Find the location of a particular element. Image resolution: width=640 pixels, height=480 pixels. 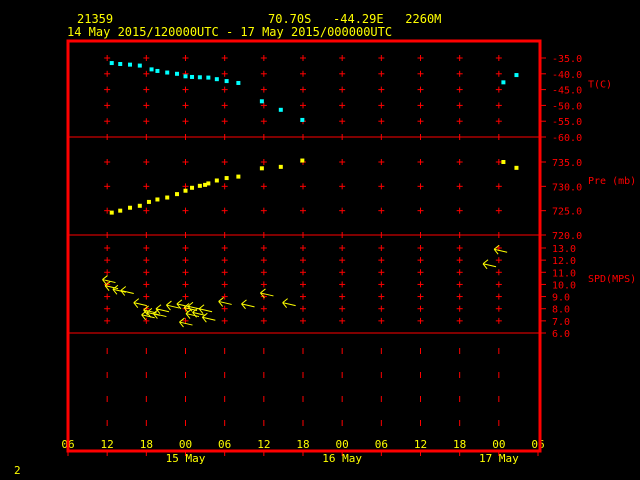

y-tick-label: 12.0 is located at coordinates (564, 261).